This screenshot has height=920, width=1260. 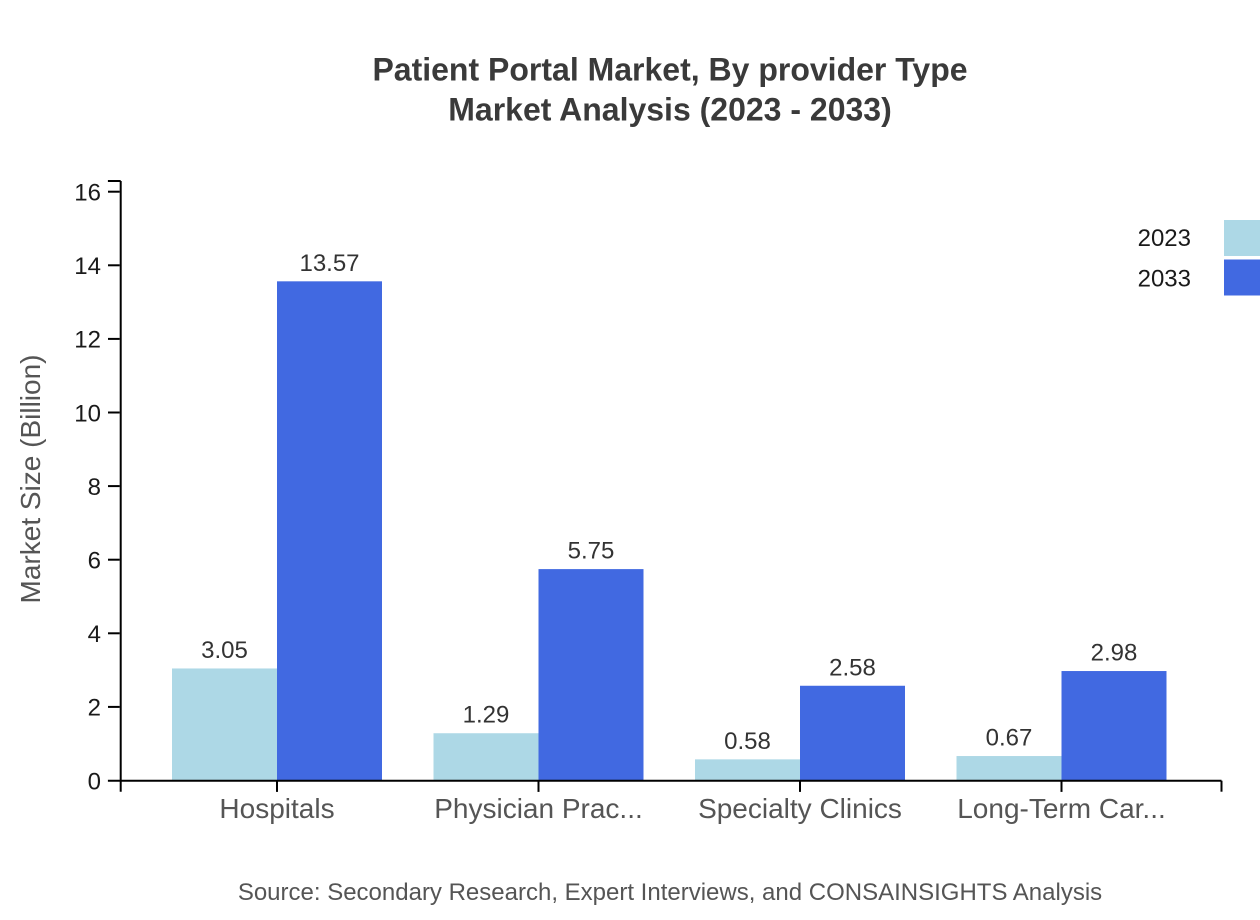 What do you see at coordinates (94, 561) in the screenshot?
I see `svg-text: 6` at bounding box center [94, 561].